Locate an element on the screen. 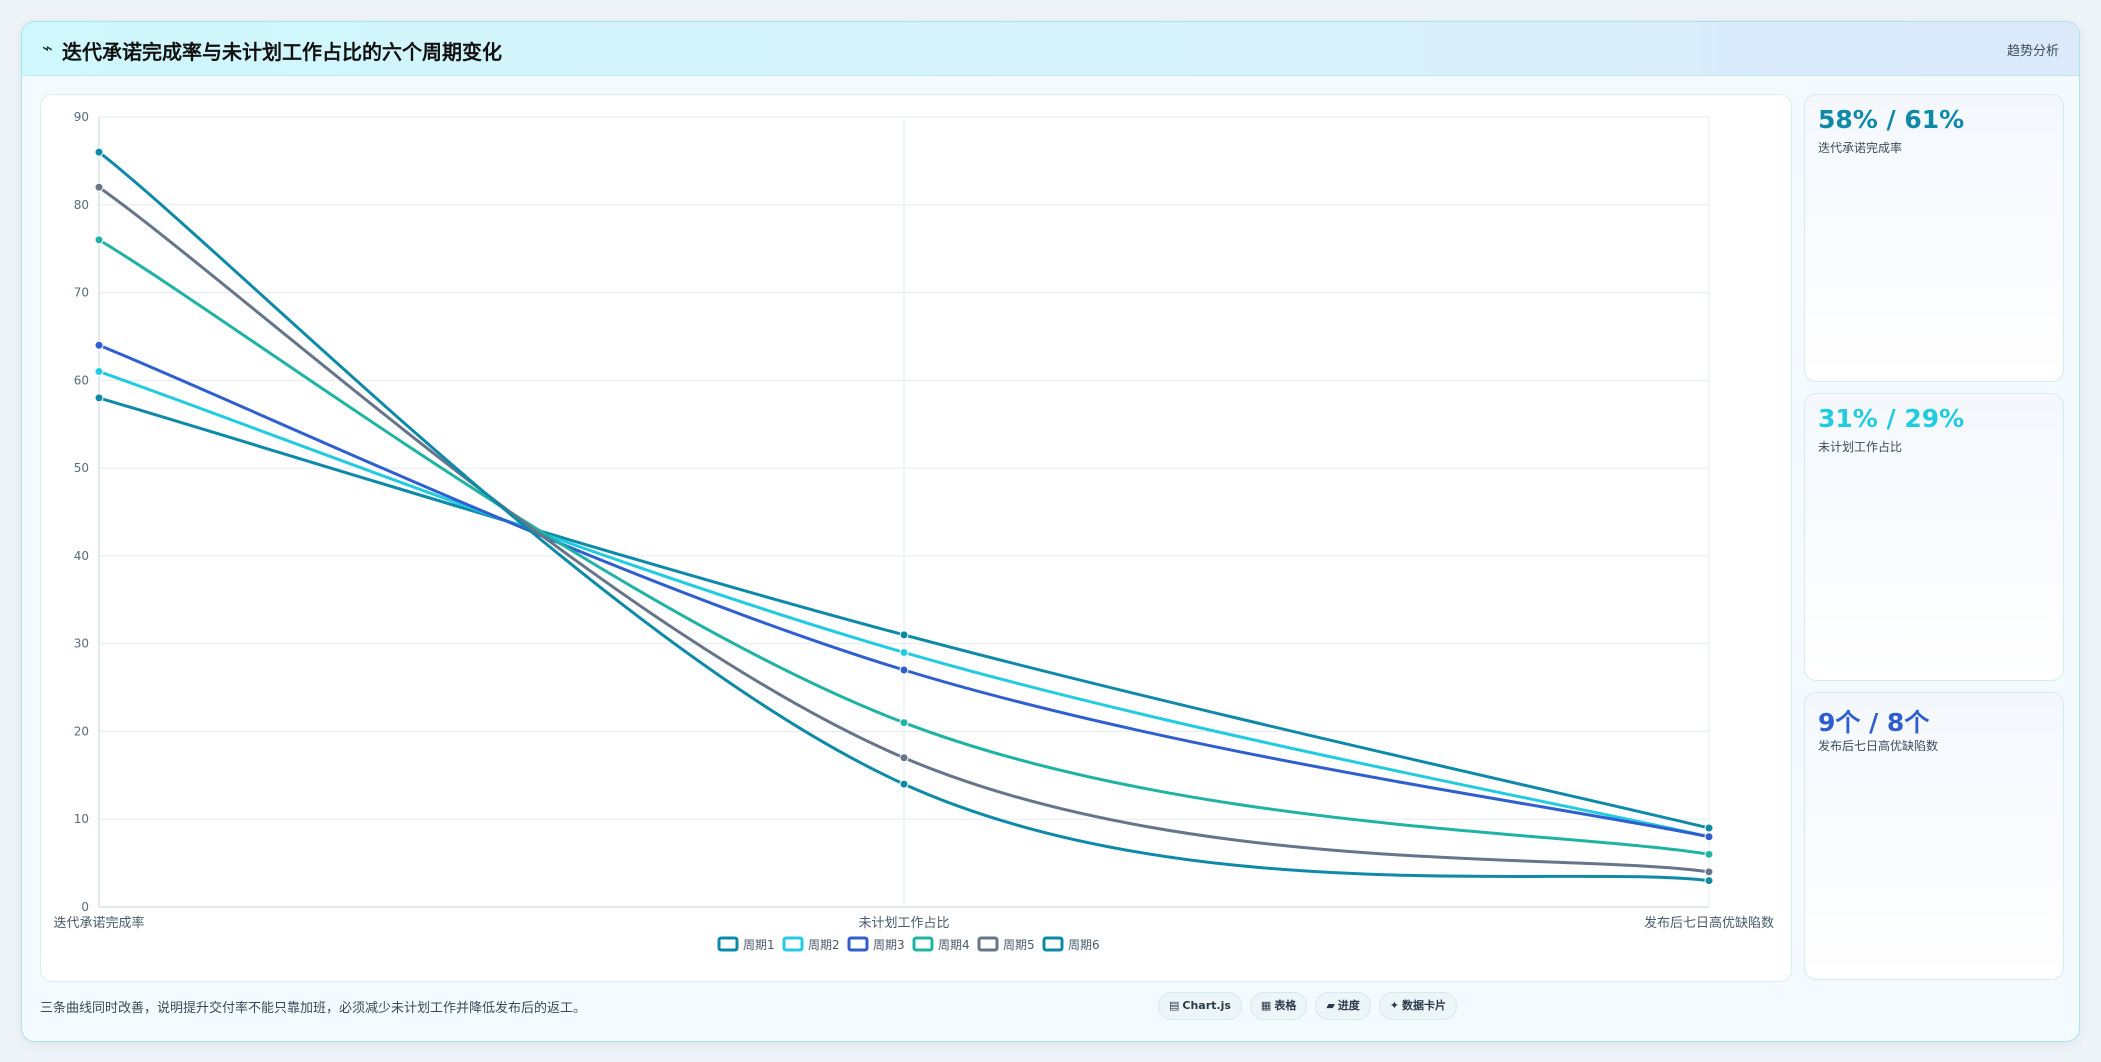 This screenshot has width=2101, height=1062. chart-icon: ▤ is located at coordinates (1174, 1005).